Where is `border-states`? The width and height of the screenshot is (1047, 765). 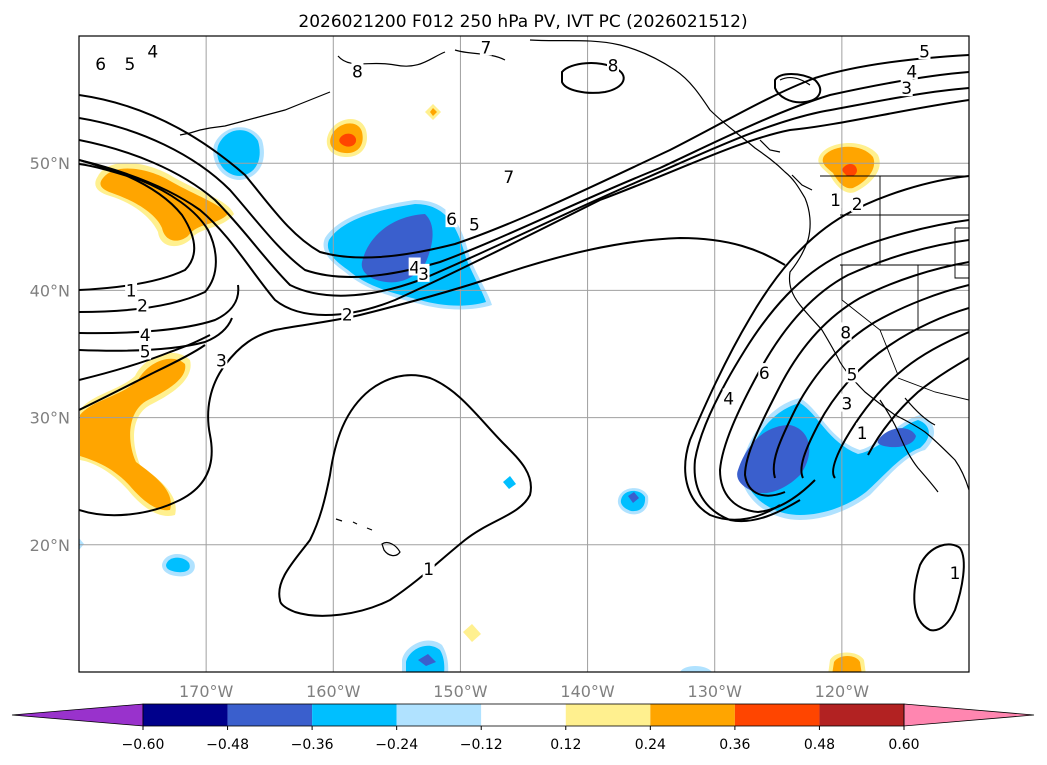
border-states is located at coordinates (904, 276).